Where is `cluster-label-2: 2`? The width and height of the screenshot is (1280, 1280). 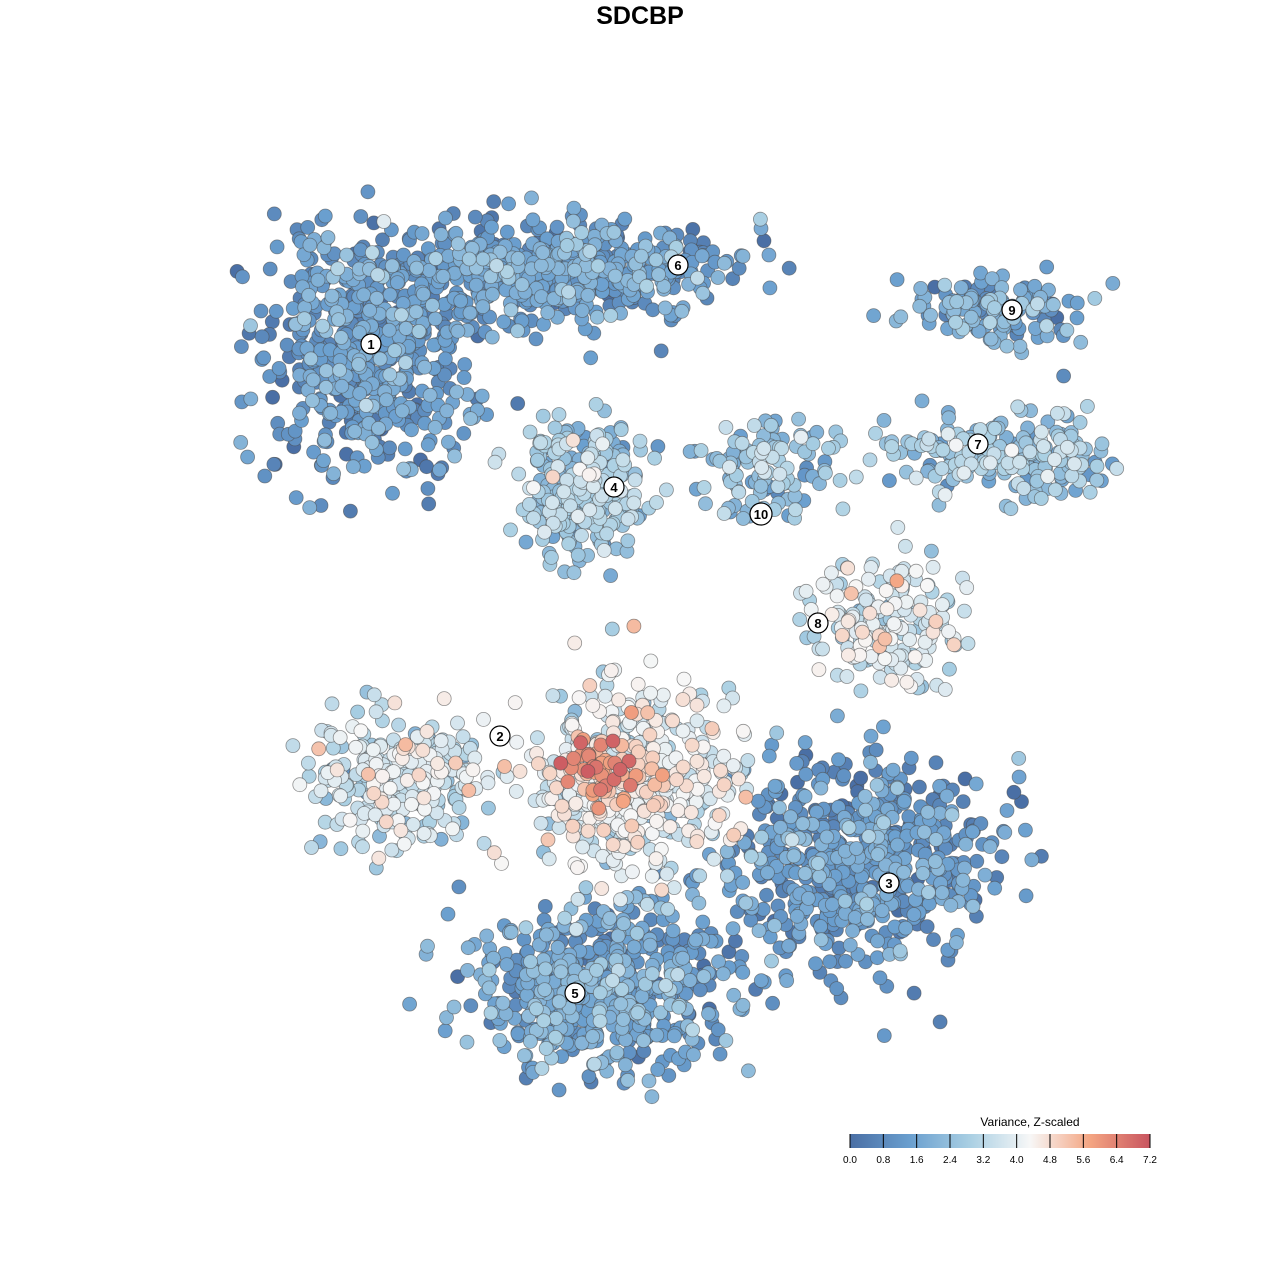 cluster-label-2: 2 is located at coordinates (500, 736).